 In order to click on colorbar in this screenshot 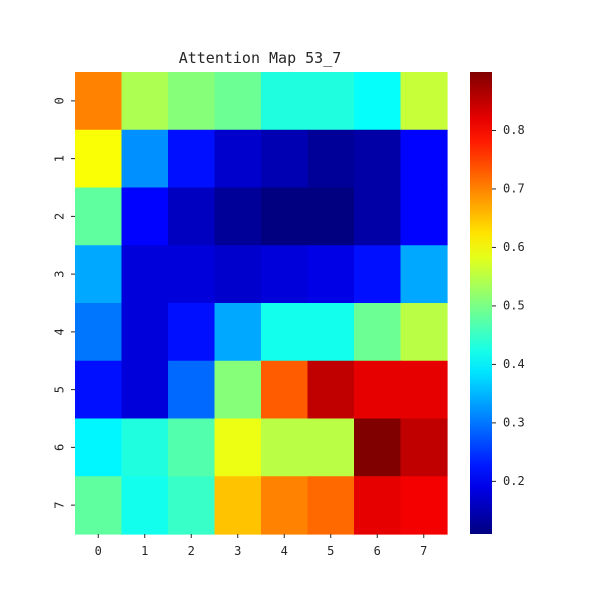, I will do `click(481, 303)`.